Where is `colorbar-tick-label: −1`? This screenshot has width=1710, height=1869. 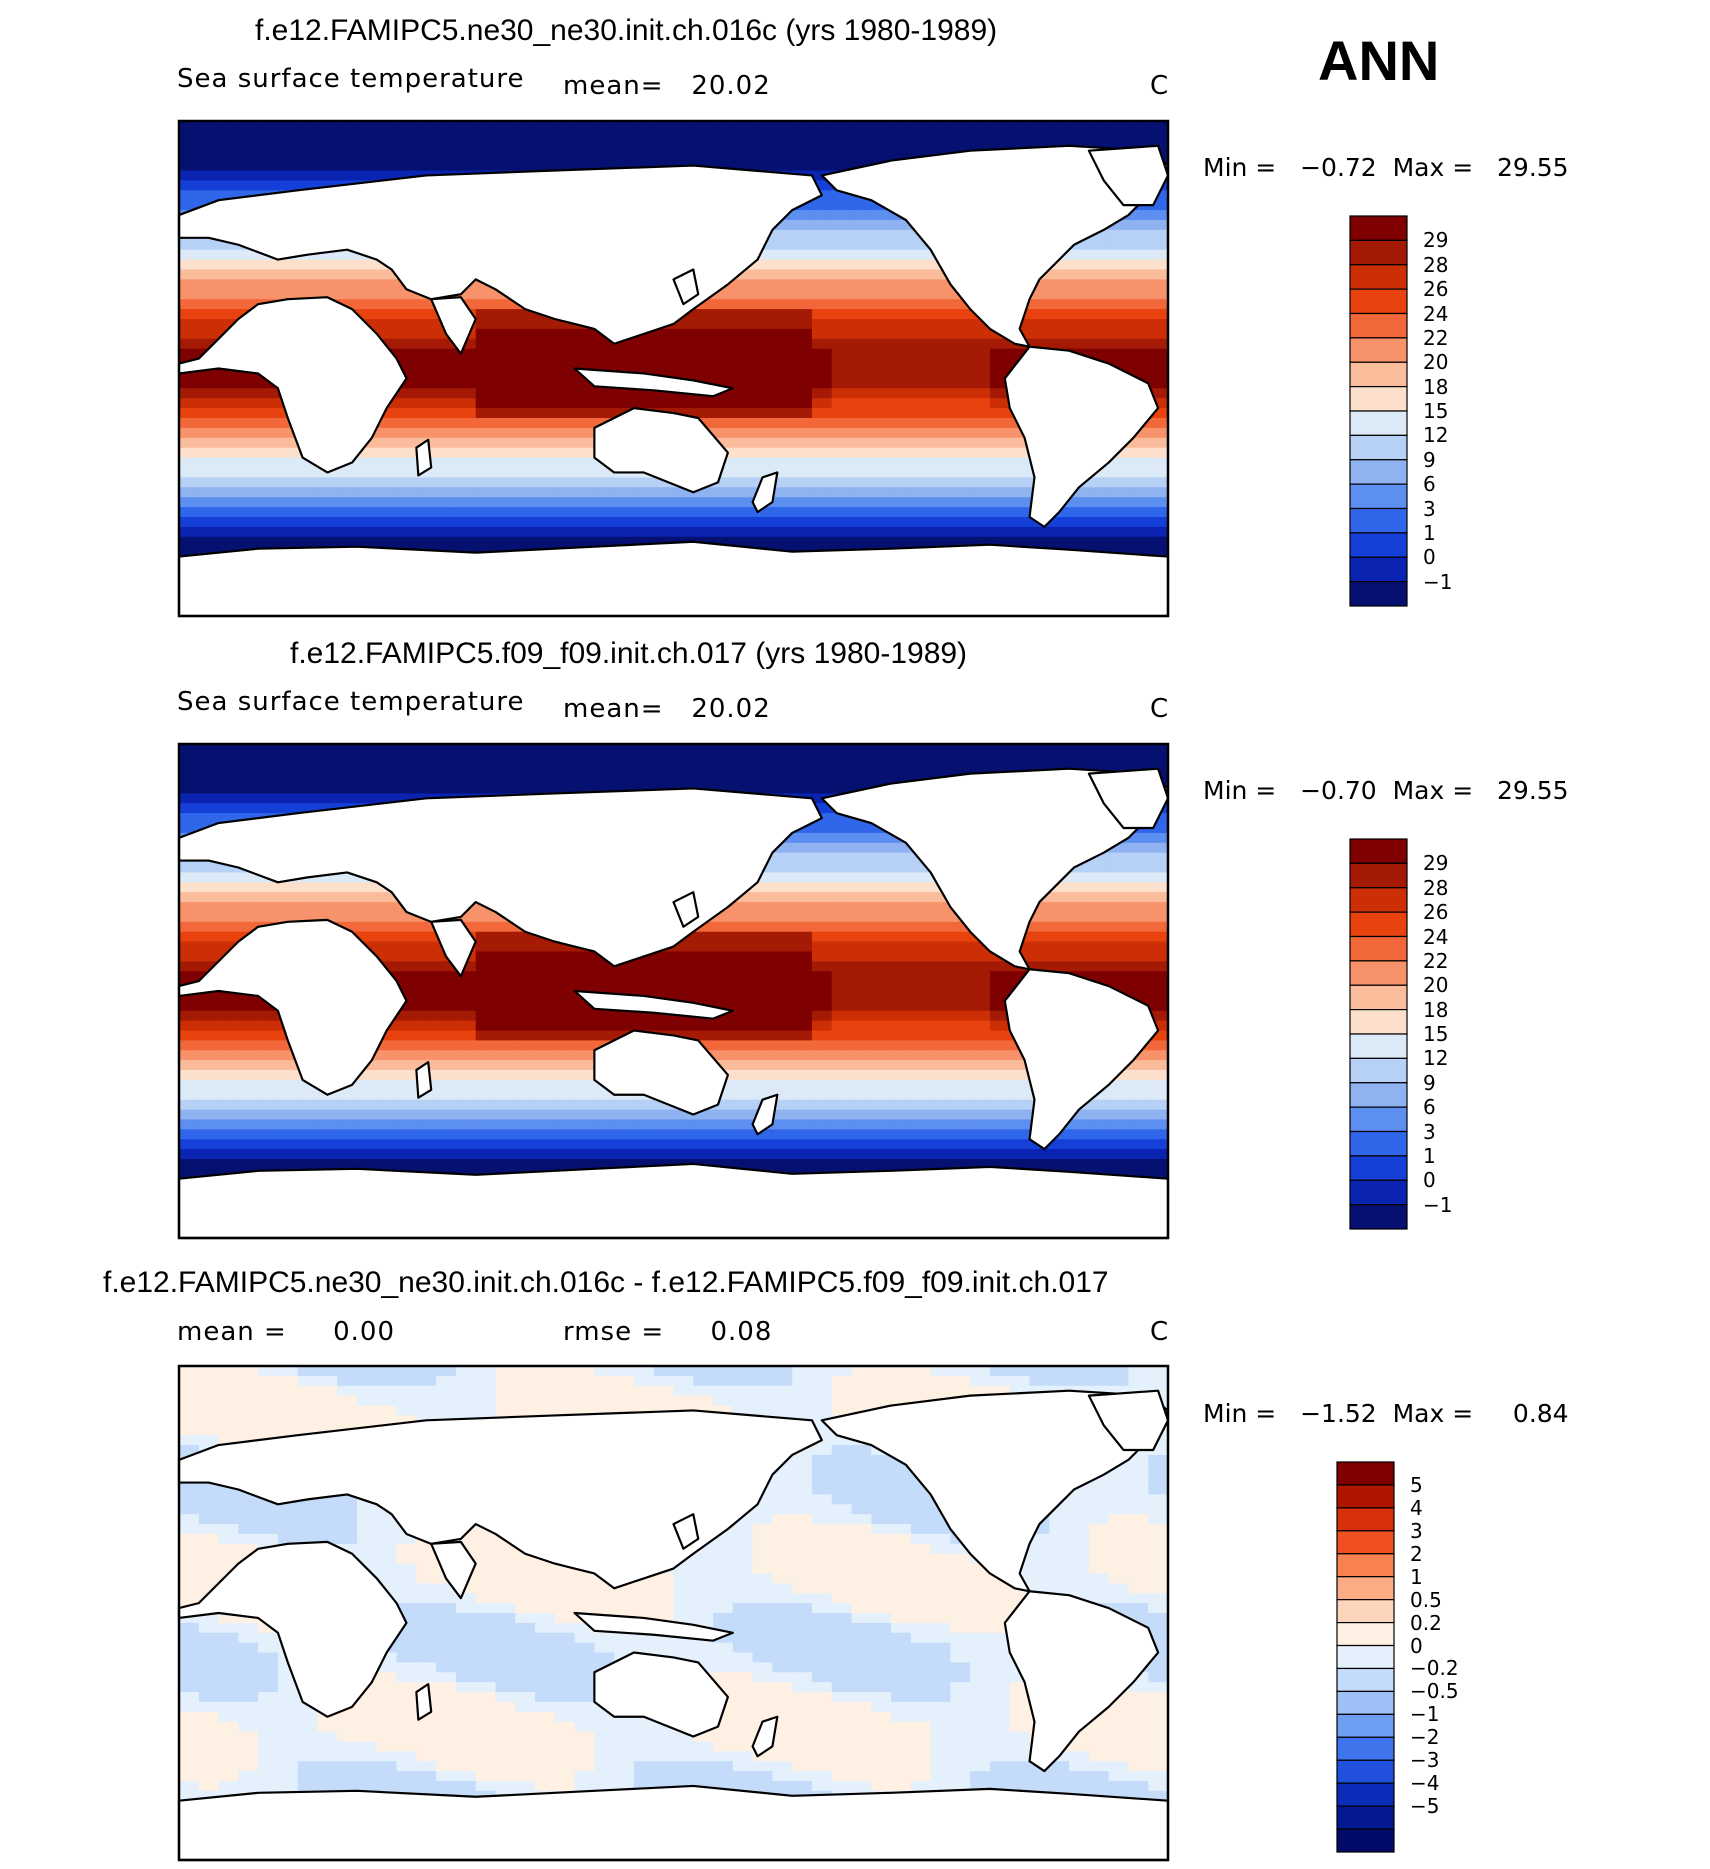 colorbar-tick-label: −1 is located at coordinates (1425, 1714).